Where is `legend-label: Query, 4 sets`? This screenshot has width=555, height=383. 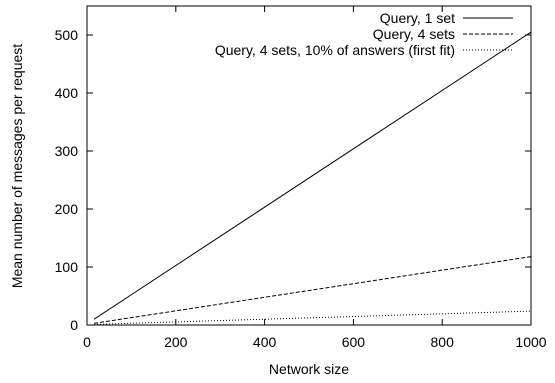 legend-label: Query, 4 sets is located at coordinates (414, 34).